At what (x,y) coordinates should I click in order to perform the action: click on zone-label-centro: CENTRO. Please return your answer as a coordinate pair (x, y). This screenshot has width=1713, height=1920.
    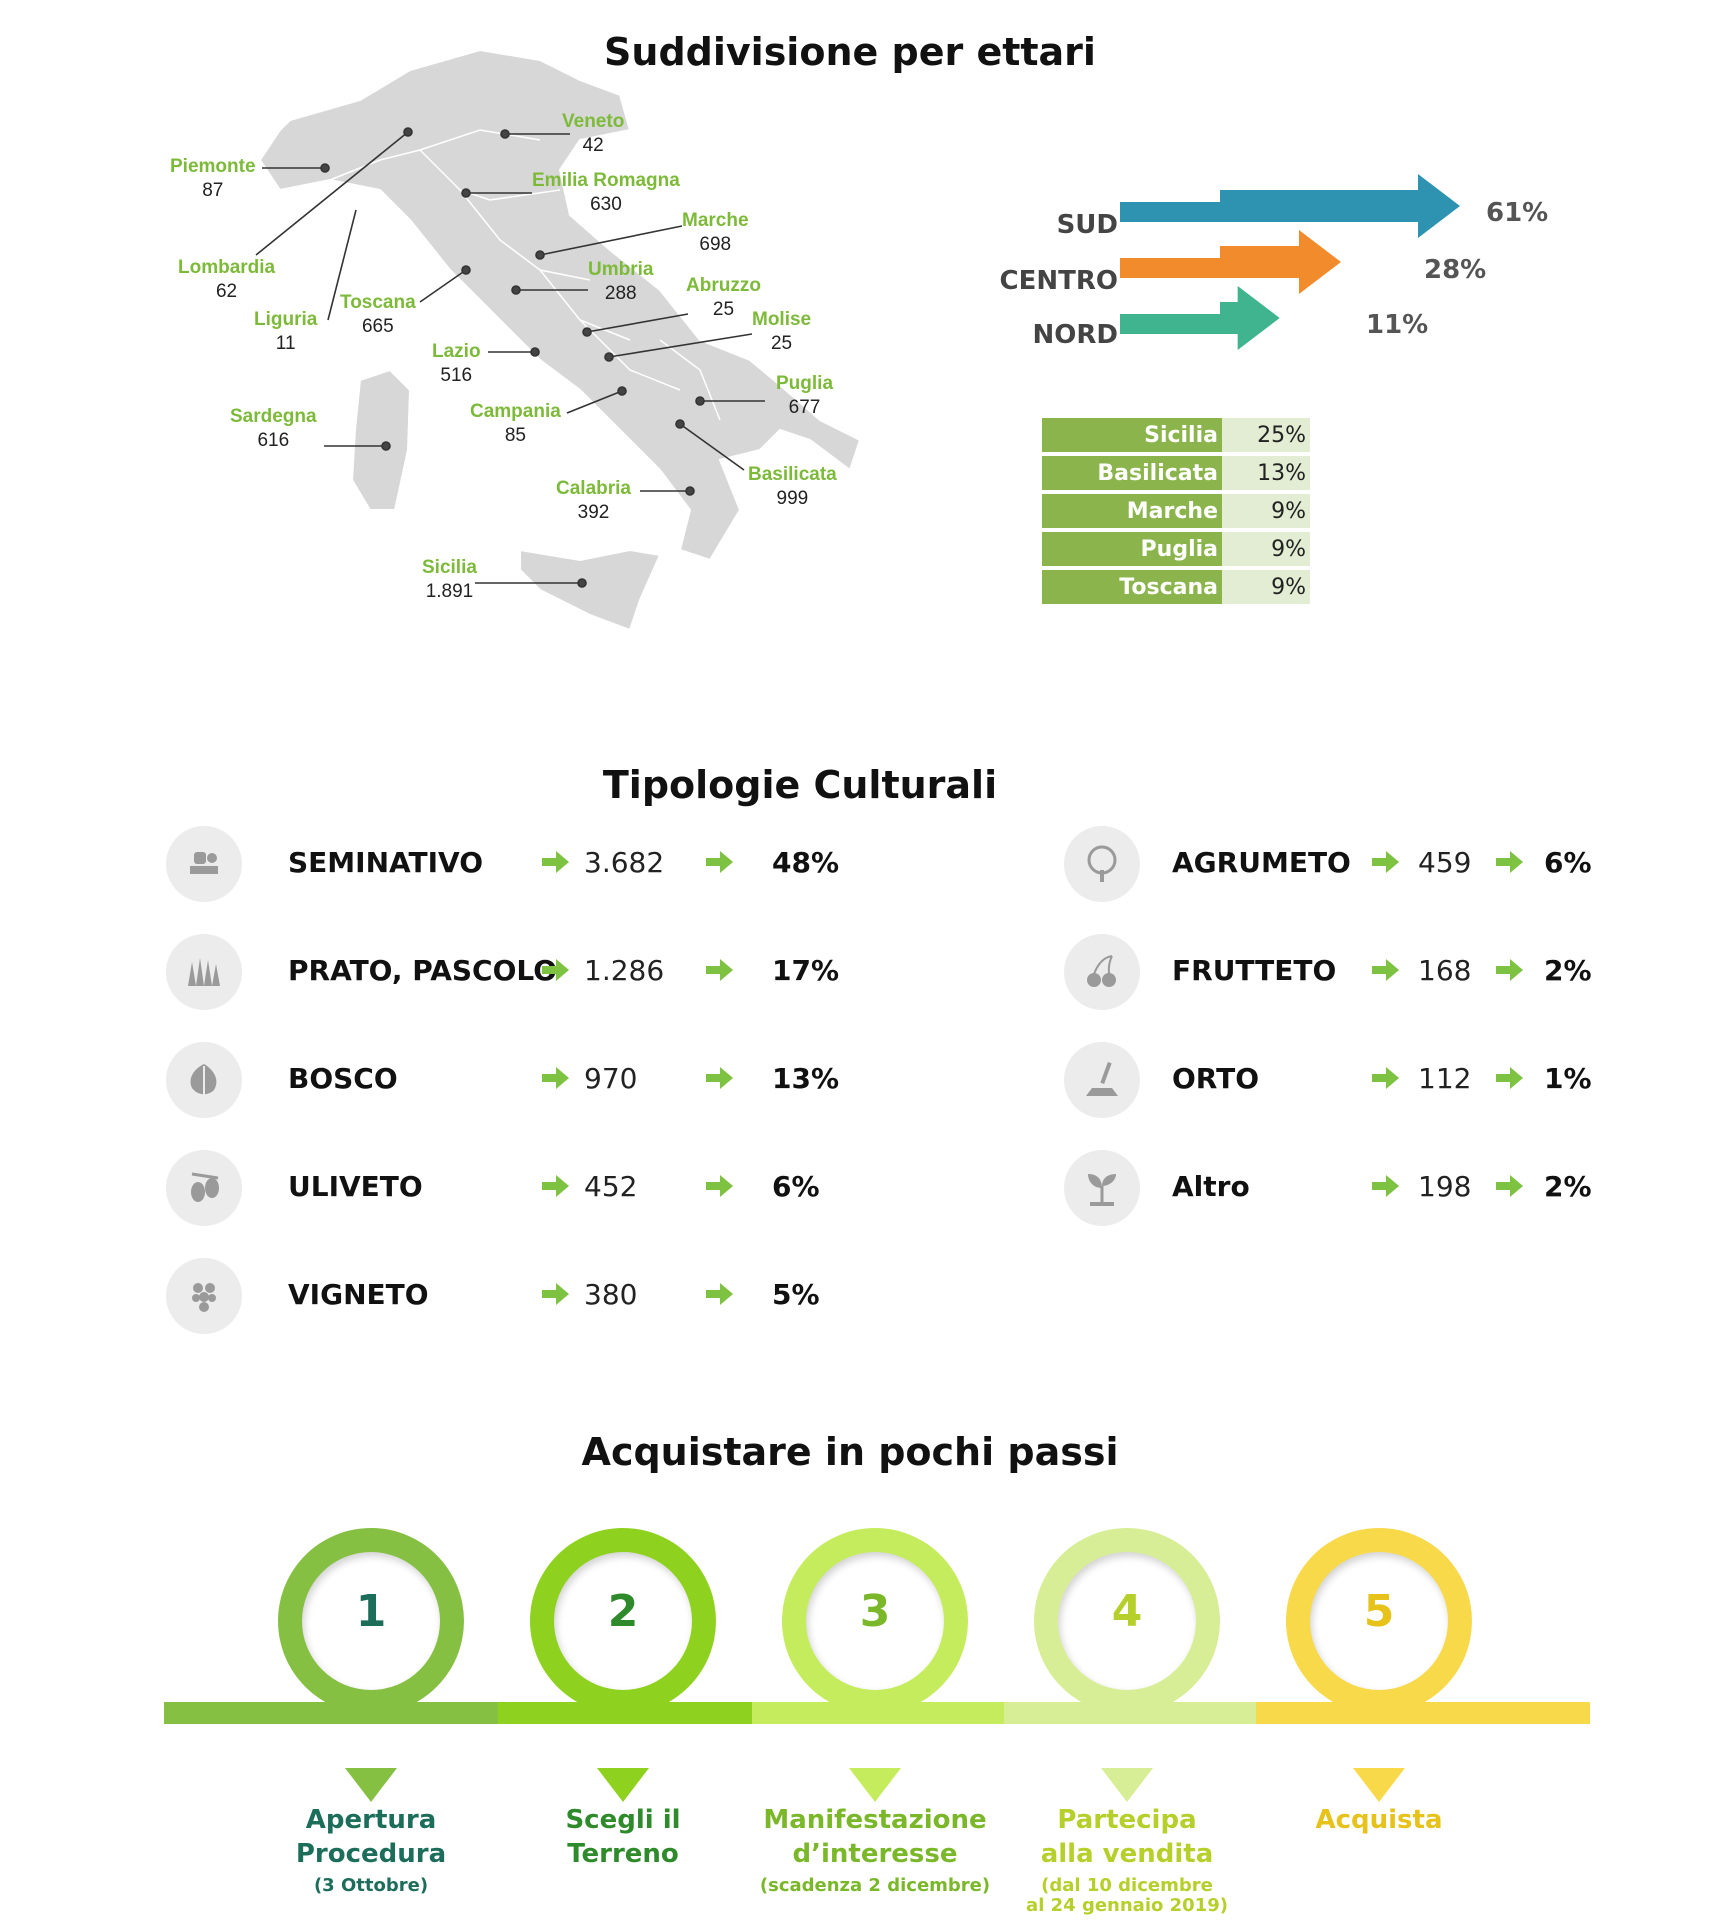
    Looking at the image, I should click on (1058, 281).